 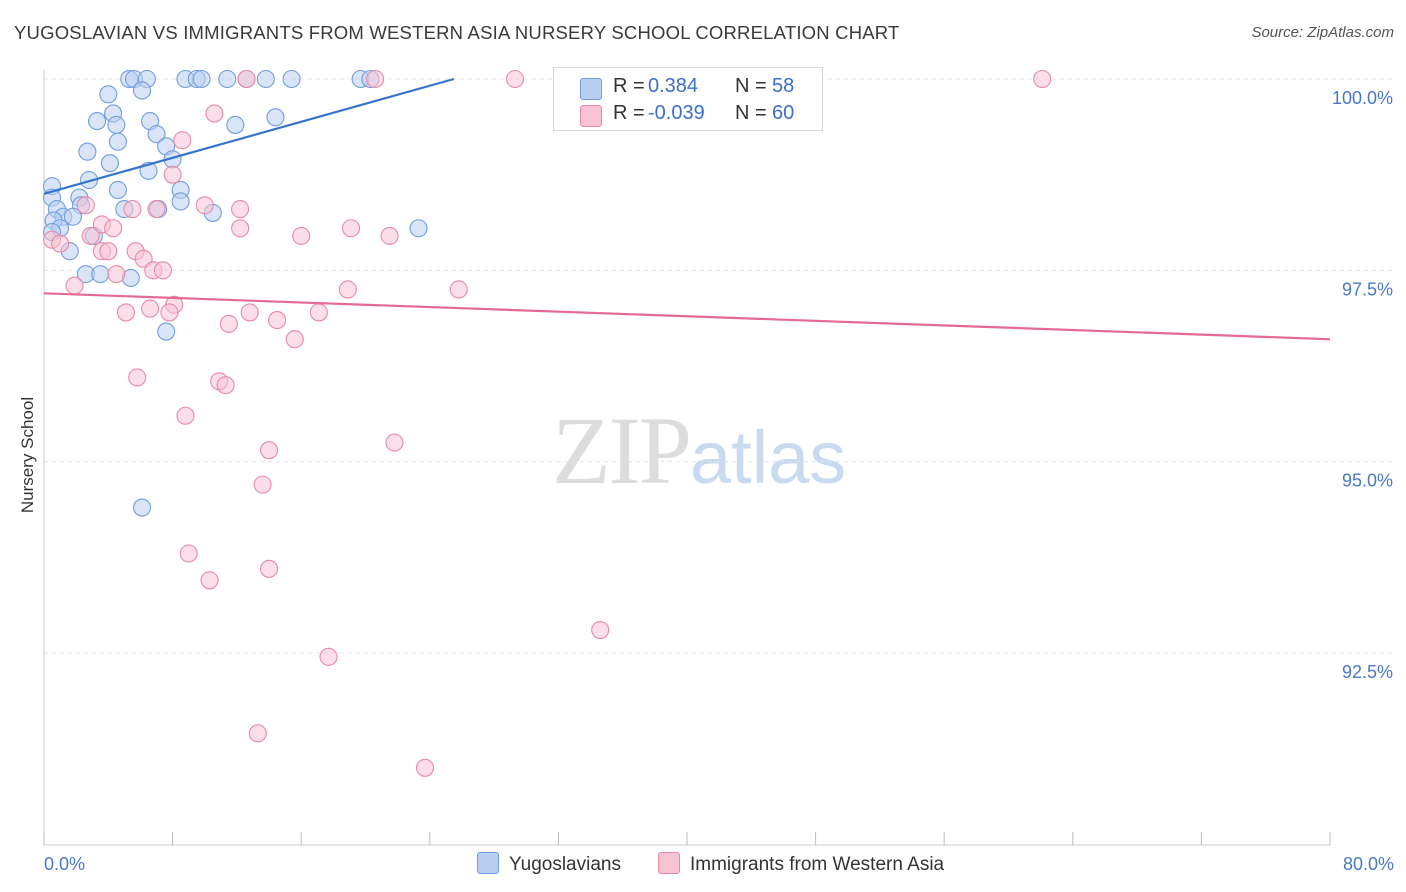 I want to click on watermark-atlas: atlas, so click(x=768, y=457).